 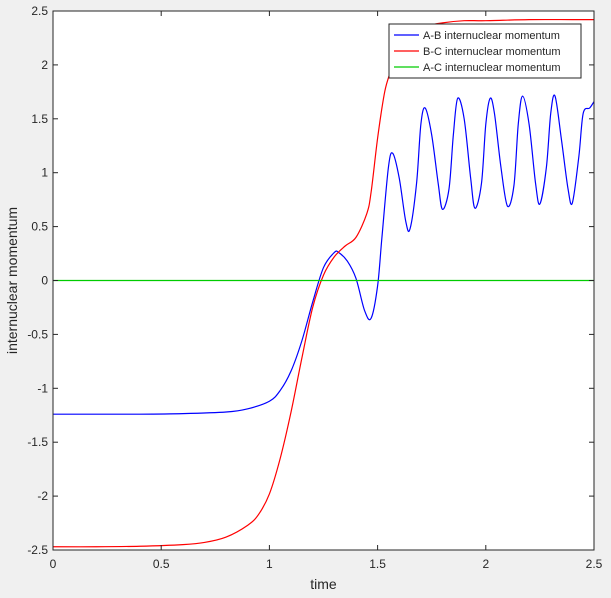 I want to click on y-tick-label: 2.5, so click(x=39, y=11).